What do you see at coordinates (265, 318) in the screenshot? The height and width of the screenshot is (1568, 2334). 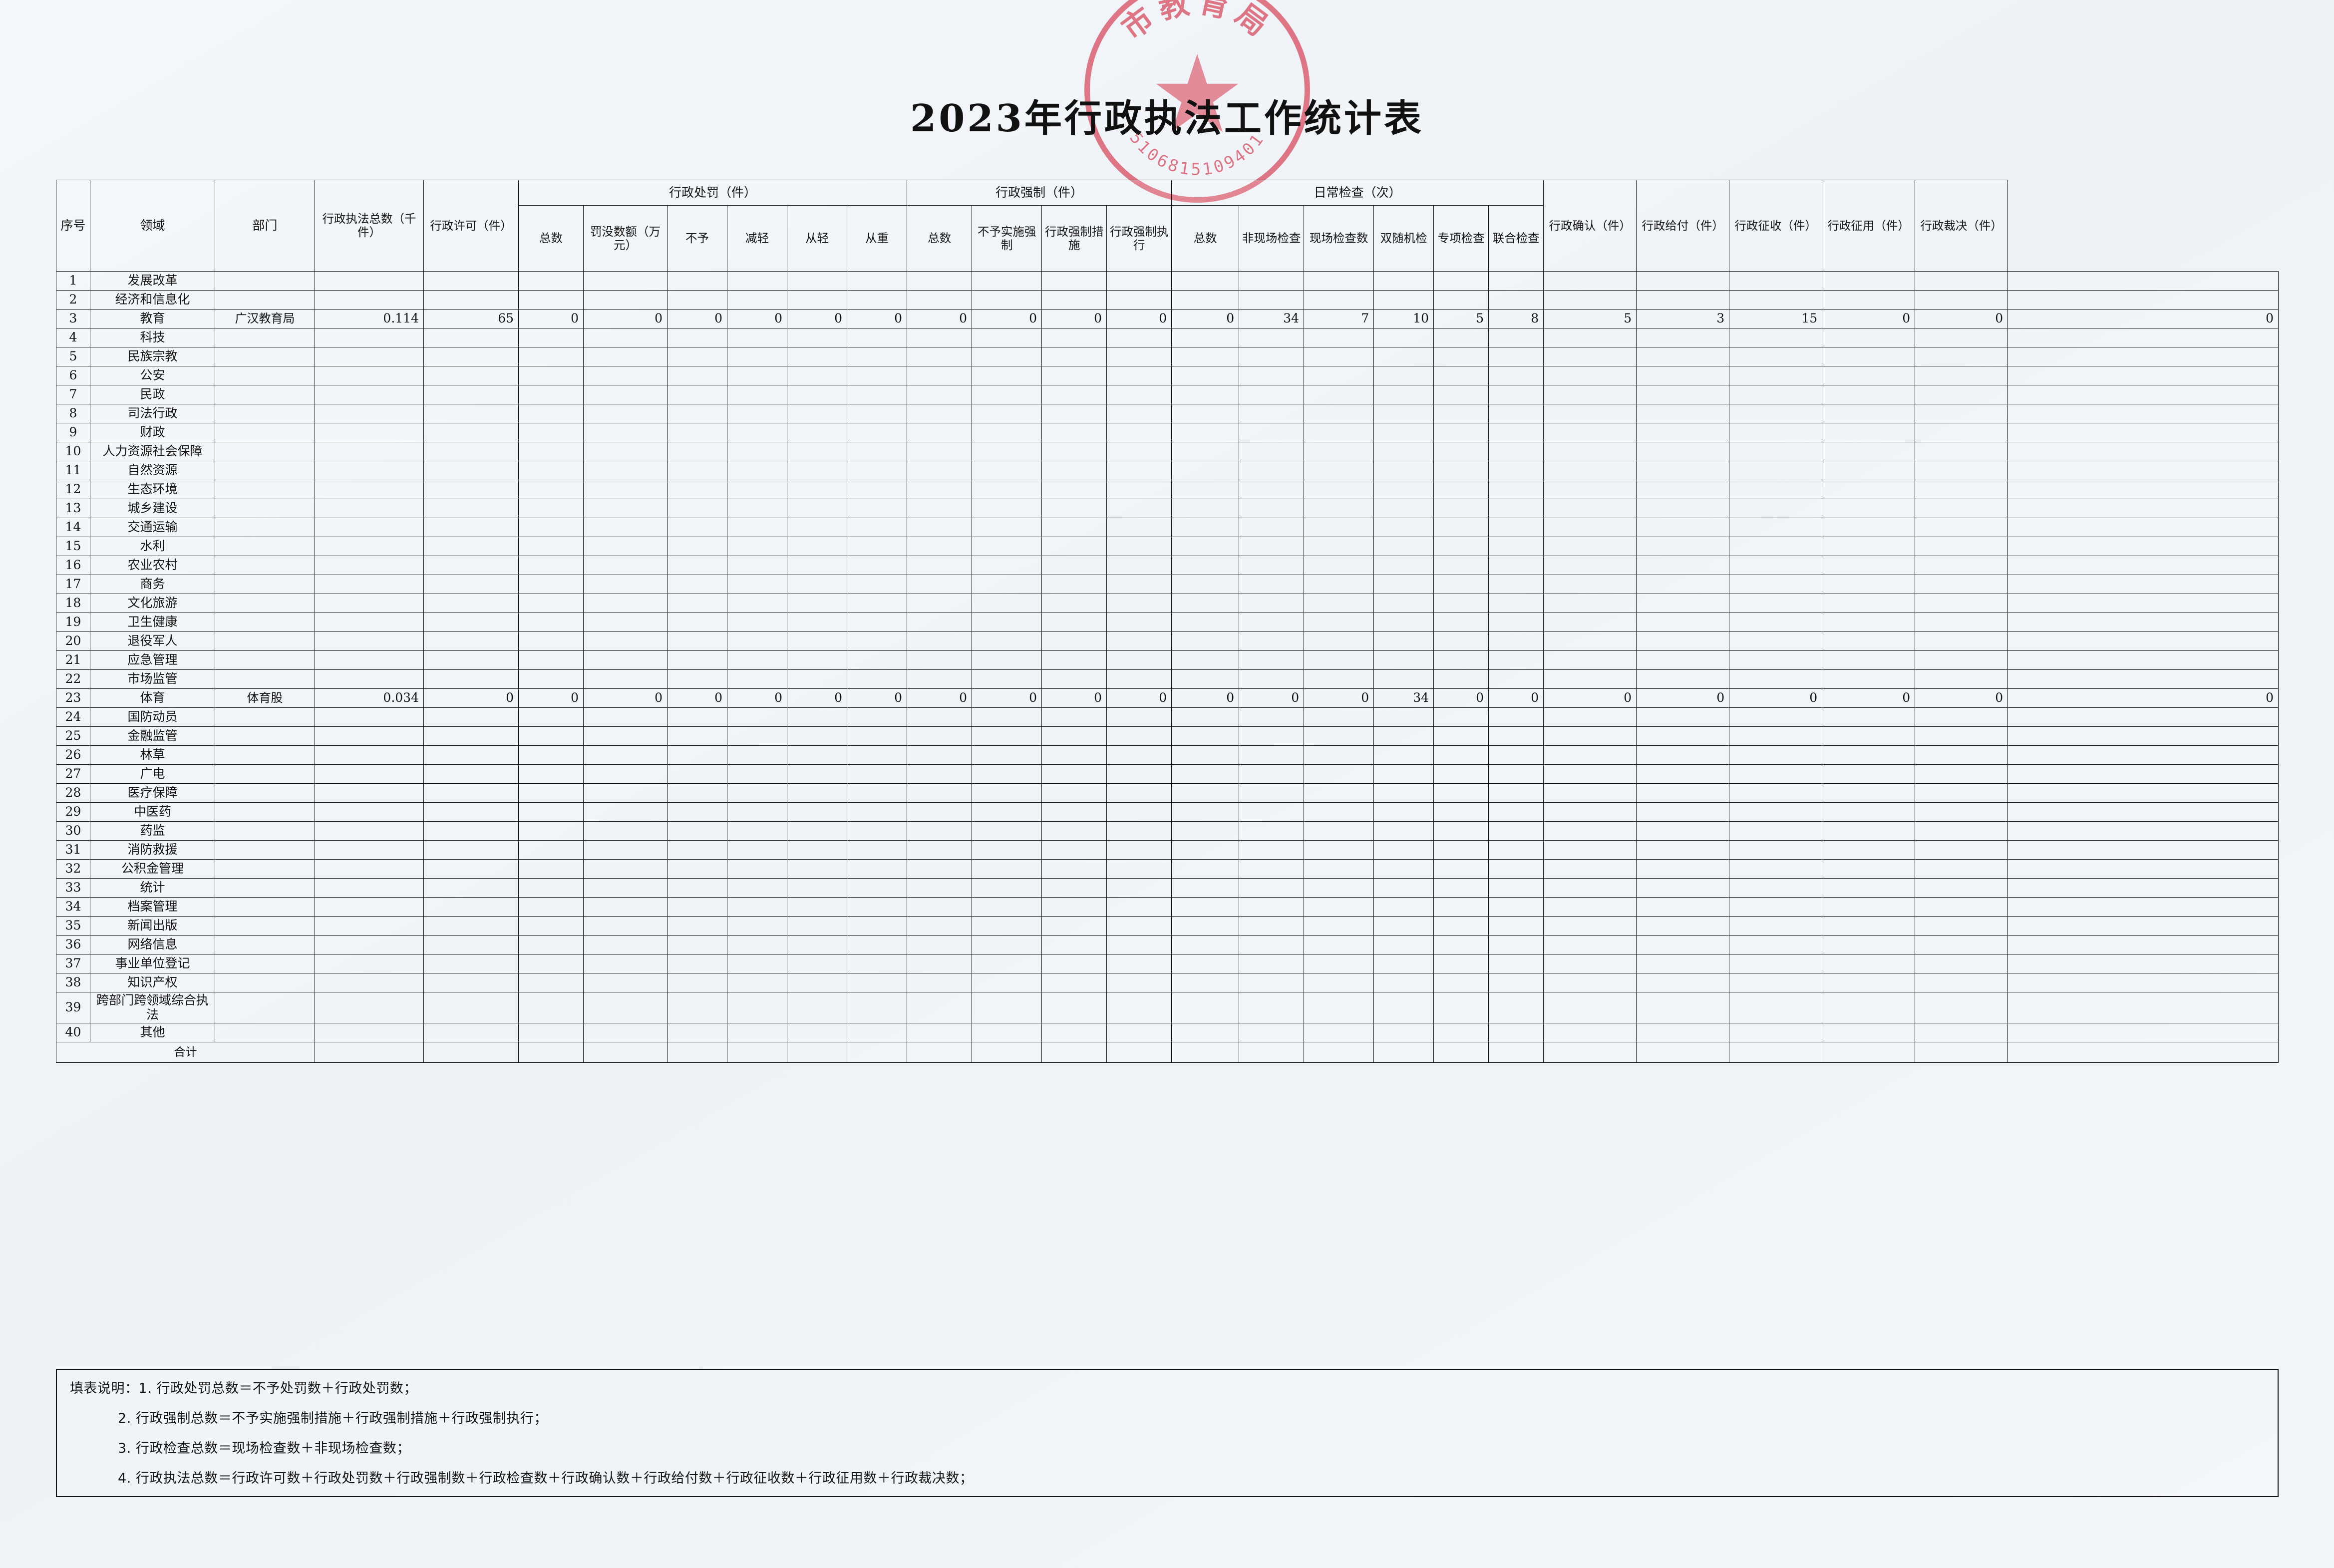 I see `row-department: 广汉教育局` at bounding box center [265, 318].